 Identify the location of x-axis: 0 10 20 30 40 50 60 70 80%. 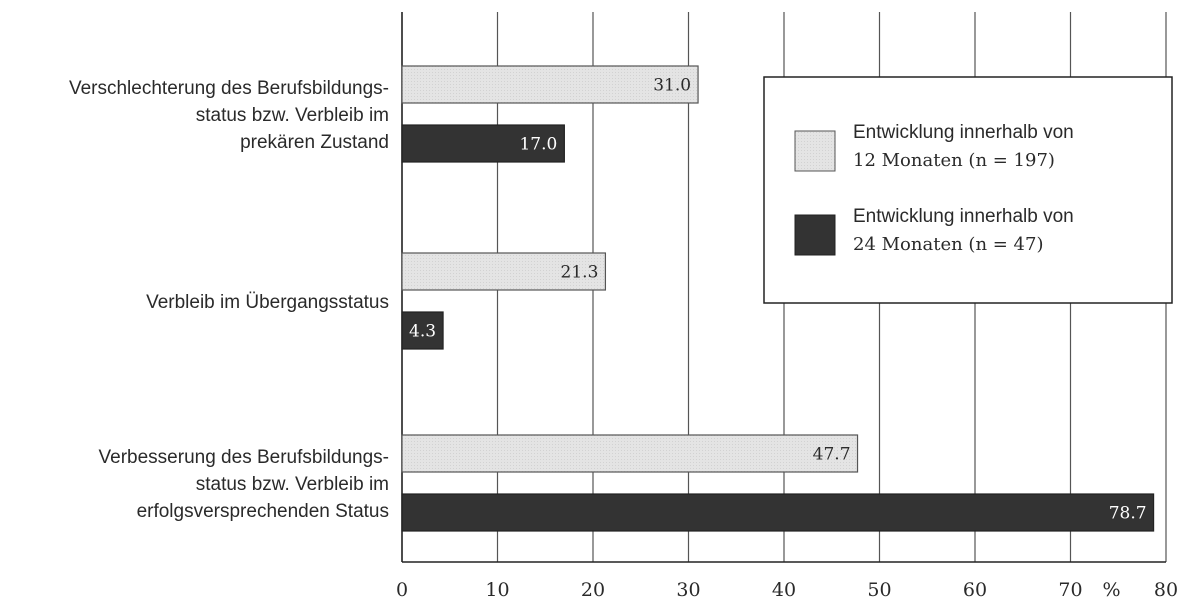
(787, 589).